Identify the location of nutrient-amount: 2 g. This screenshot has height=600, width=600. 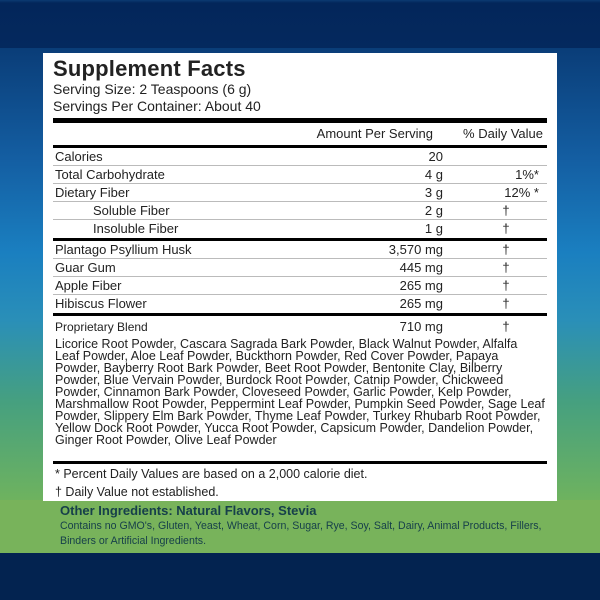
(433, 210).